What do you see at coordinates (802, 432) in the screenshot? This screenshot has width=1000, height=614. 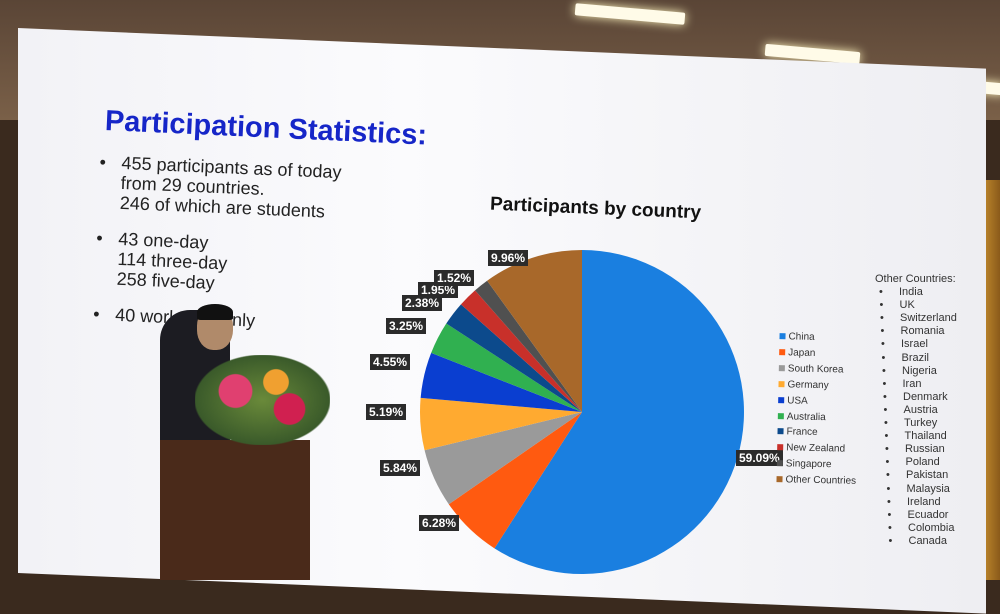 I see `legend-label: France` at bounding box center [802, 432].